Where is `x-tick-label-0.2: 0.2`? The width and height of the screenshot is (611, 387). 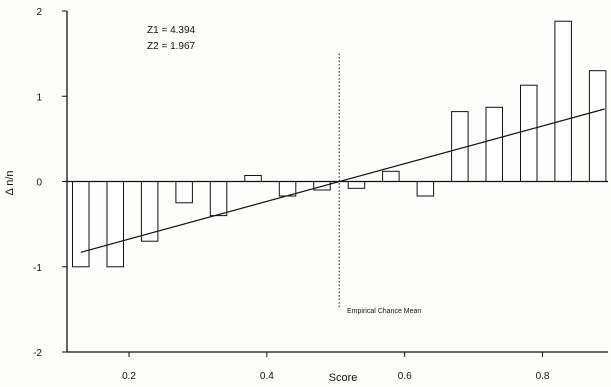 x-tick-label-0.2: 0.2 is located at coordinates (129, 376).